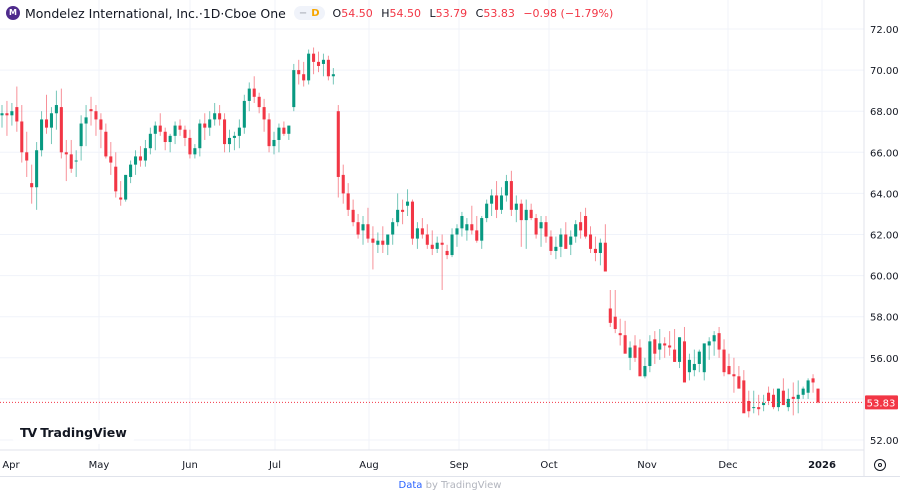  Describe the element at coordinates (568, 13) in the screenshot. I see `change-value: −0.98 (−1.79%)` at that location.